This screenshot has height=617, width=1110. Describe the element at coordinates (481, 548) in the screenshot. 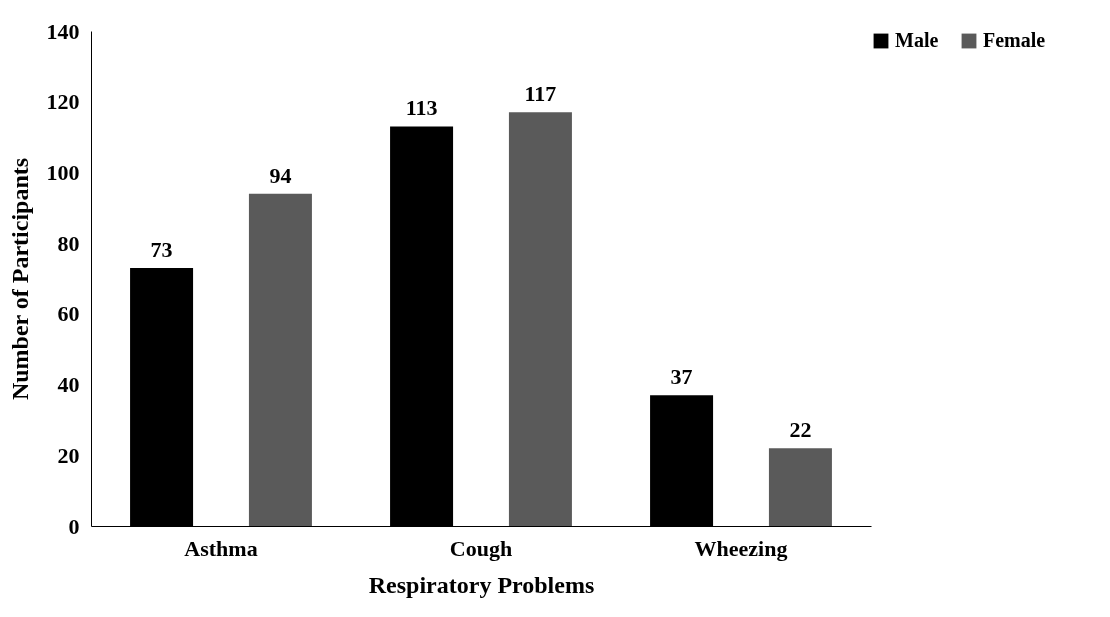

I see `x-tick-label: Cough` at that location.